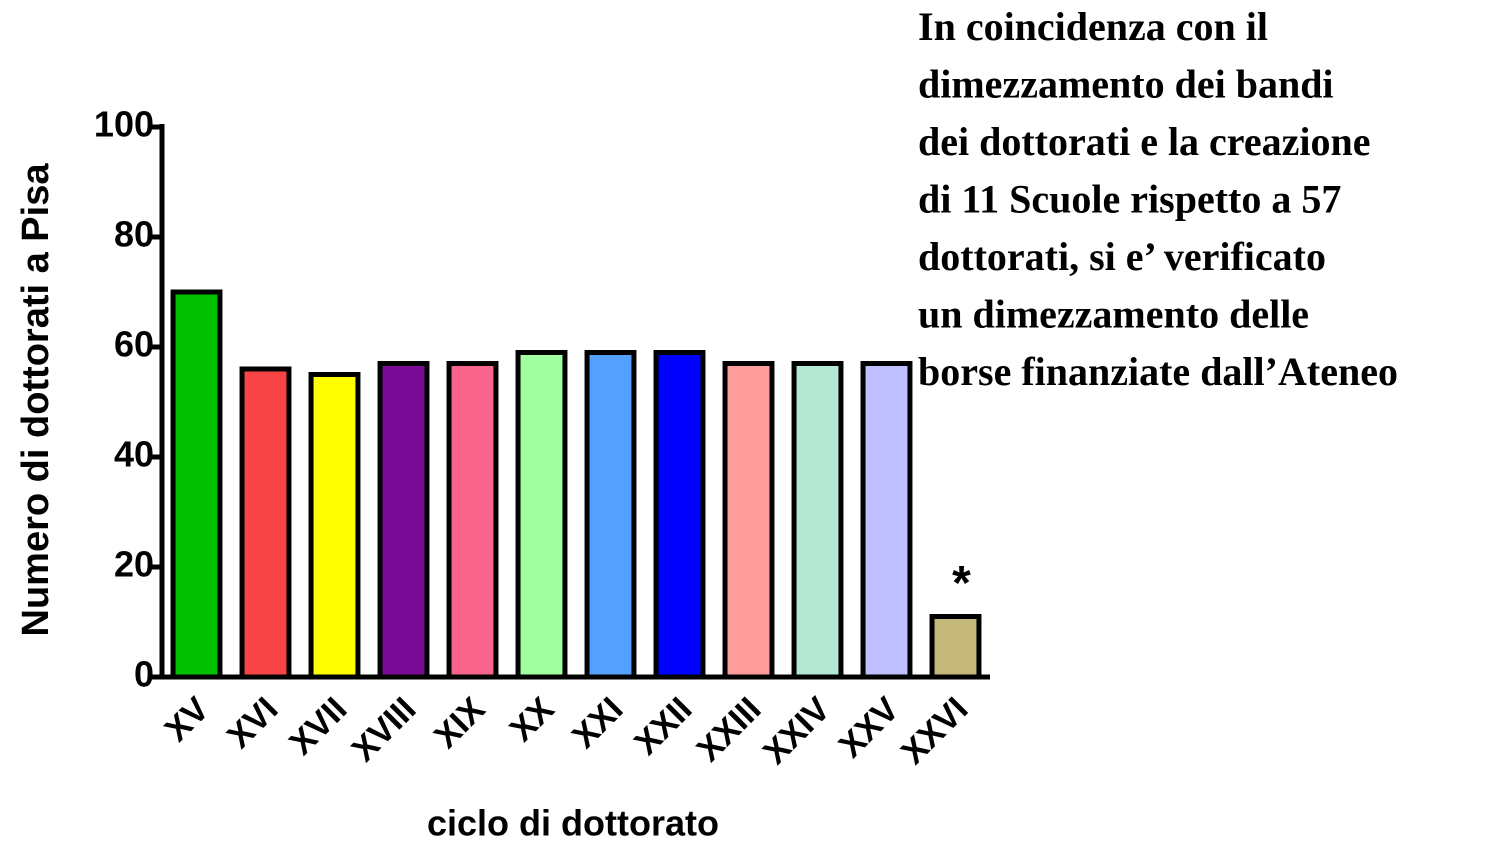  I want to click on note-line: dei dottorati e la creazione, so click(1144, 141).